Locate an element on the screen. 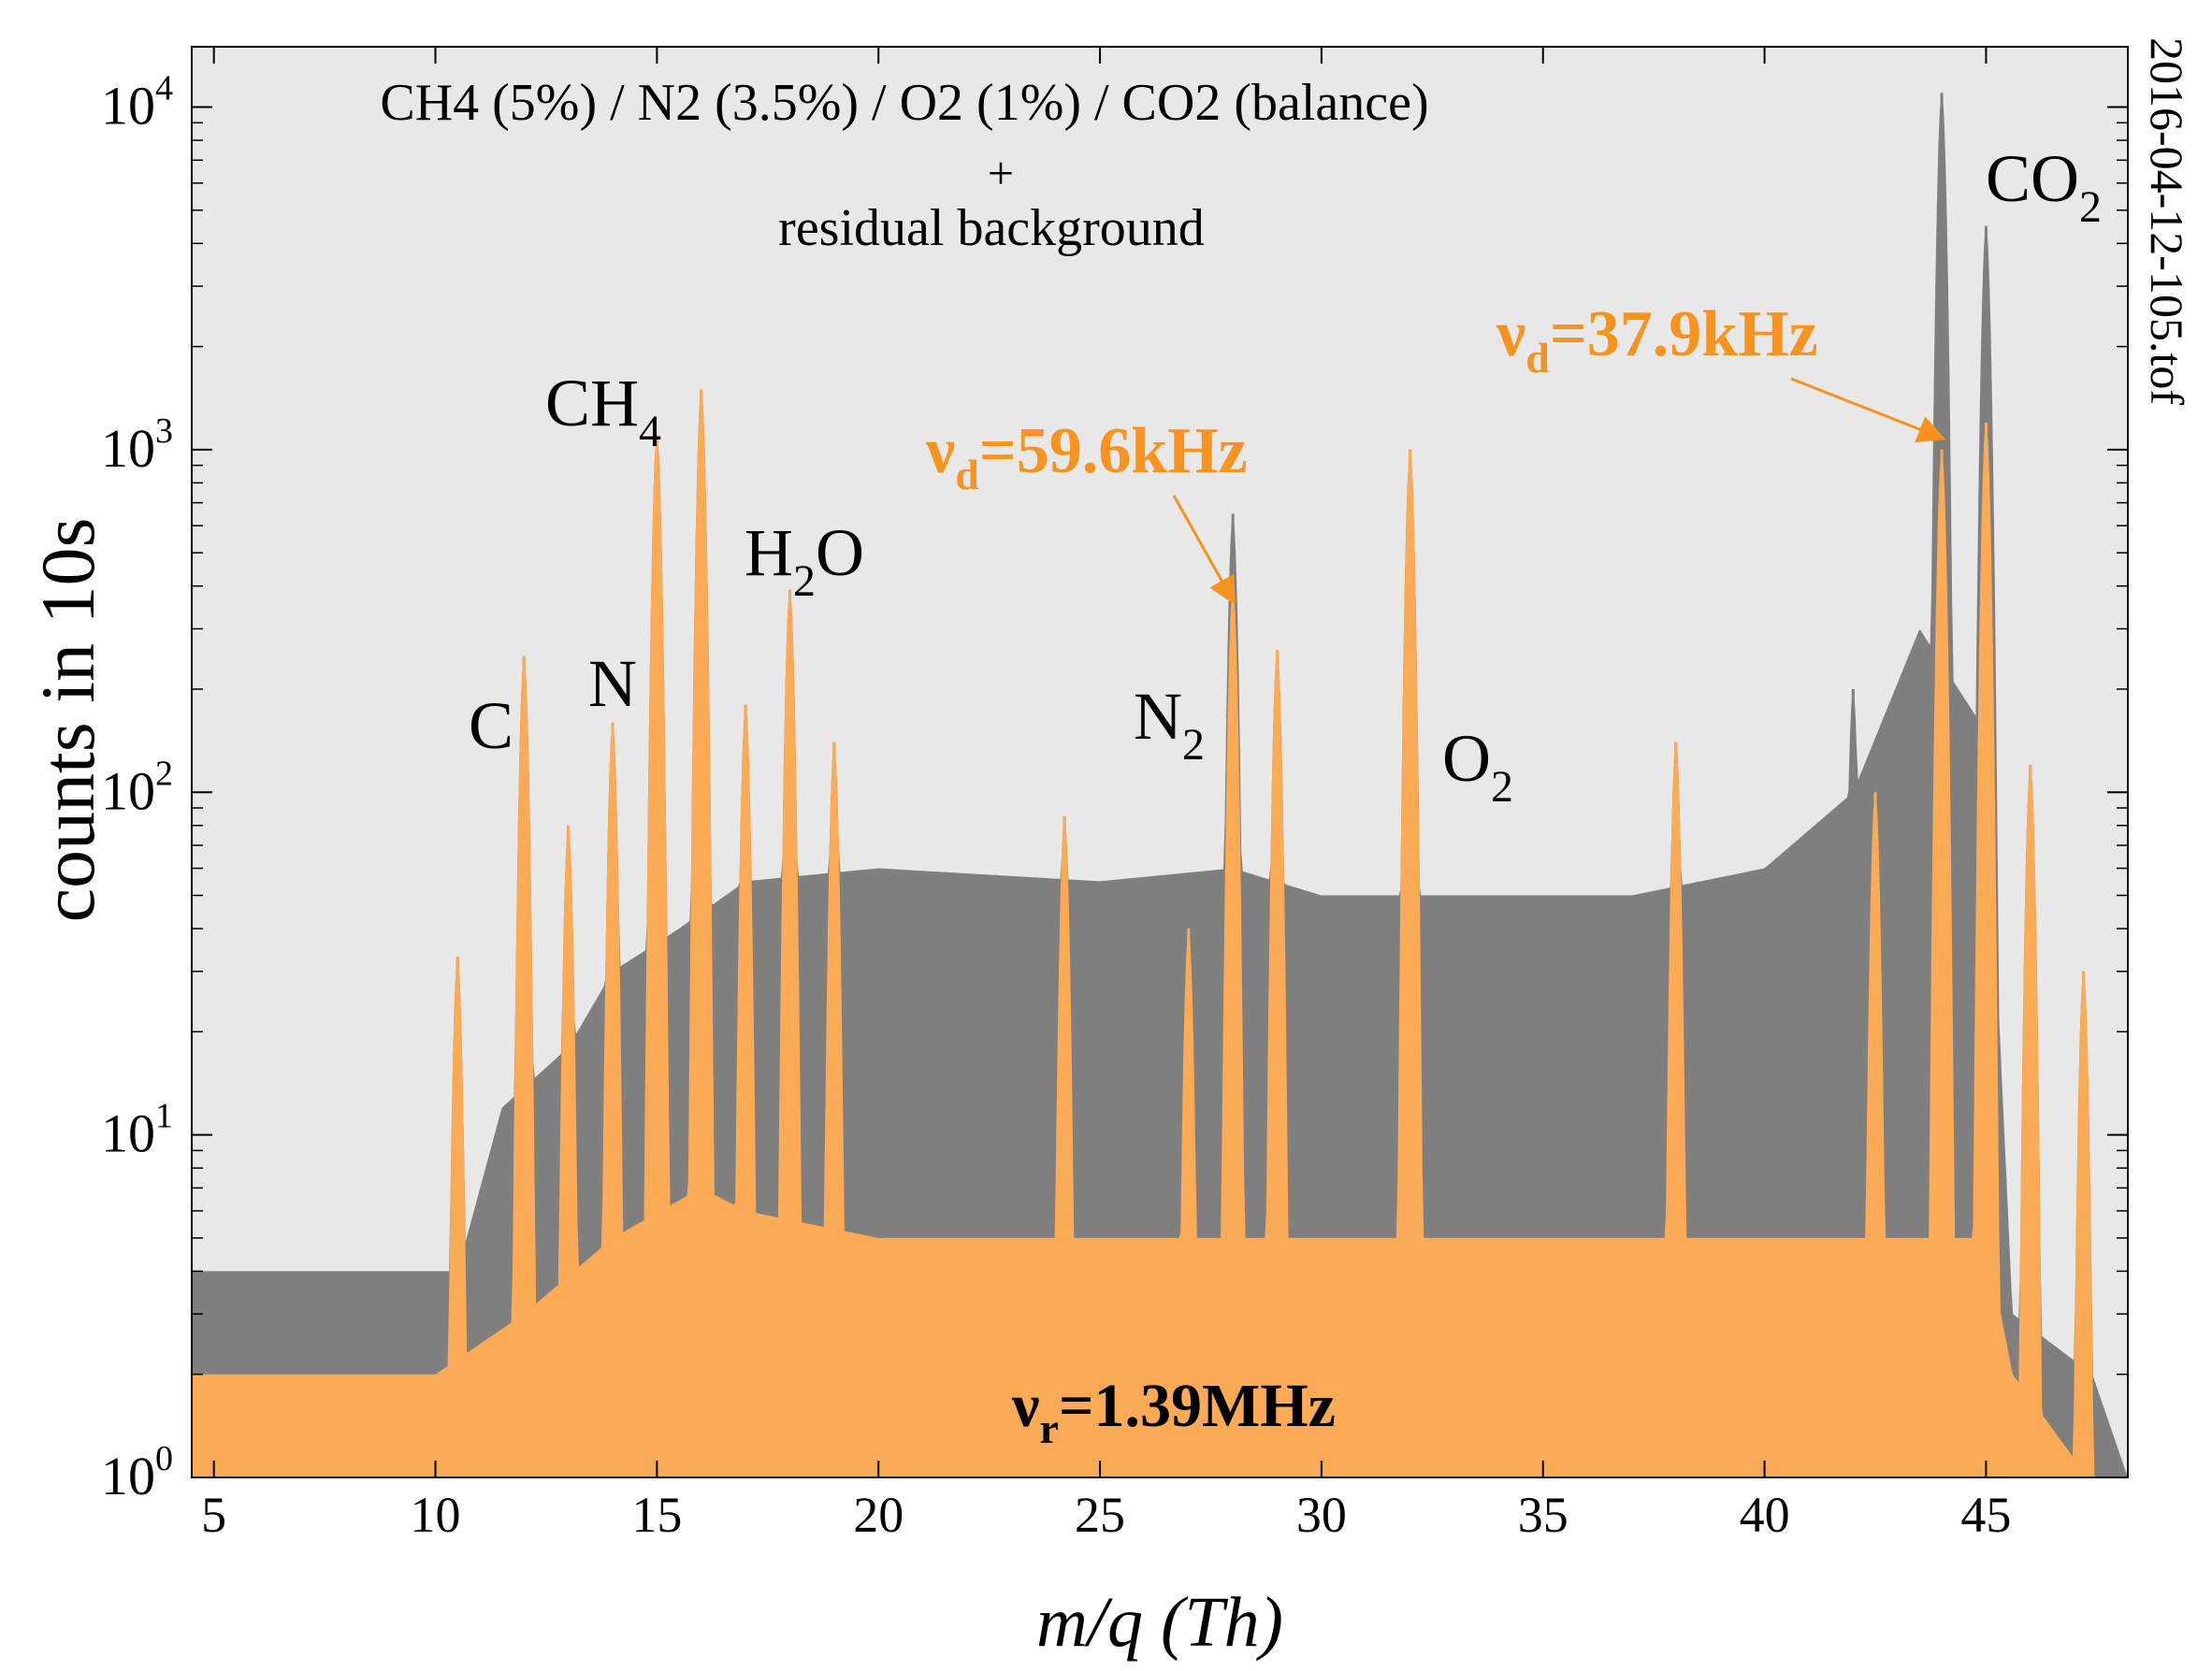  species-label-3: CH4 is located at coordinates (603, 411).